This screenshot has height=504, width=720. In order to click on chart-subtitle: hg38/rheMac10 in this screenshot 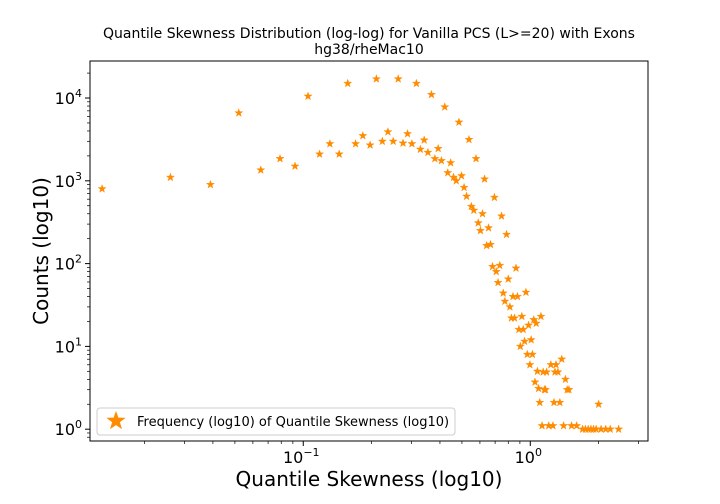, I will do `click(368, 50)`.